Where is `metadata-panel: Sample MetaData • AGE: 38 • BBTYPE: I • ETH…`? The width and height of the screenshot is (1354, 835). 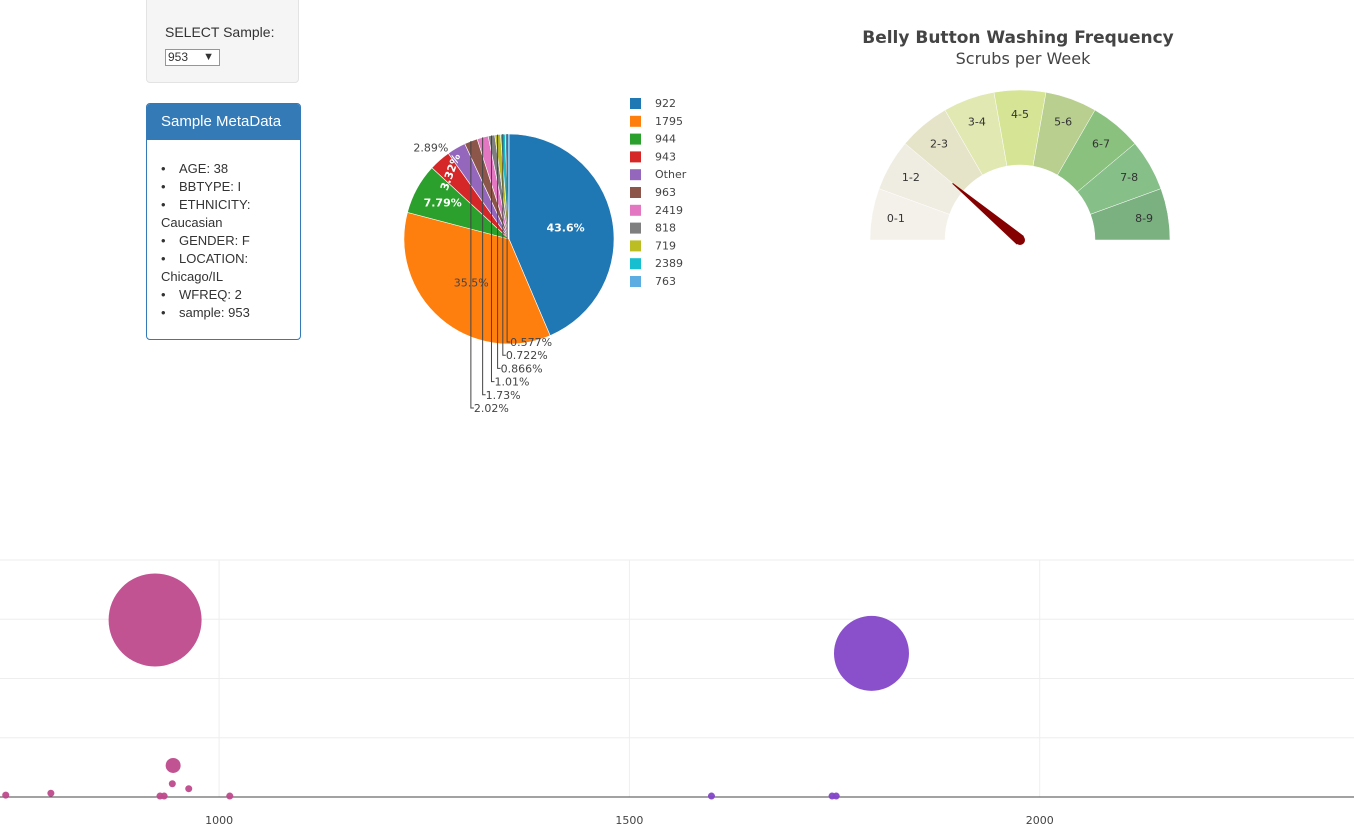
metadata-panel: Sample MetaData • AGE: 38 • BBTYPE: I • ETH… is located at coordinates (223, 221).